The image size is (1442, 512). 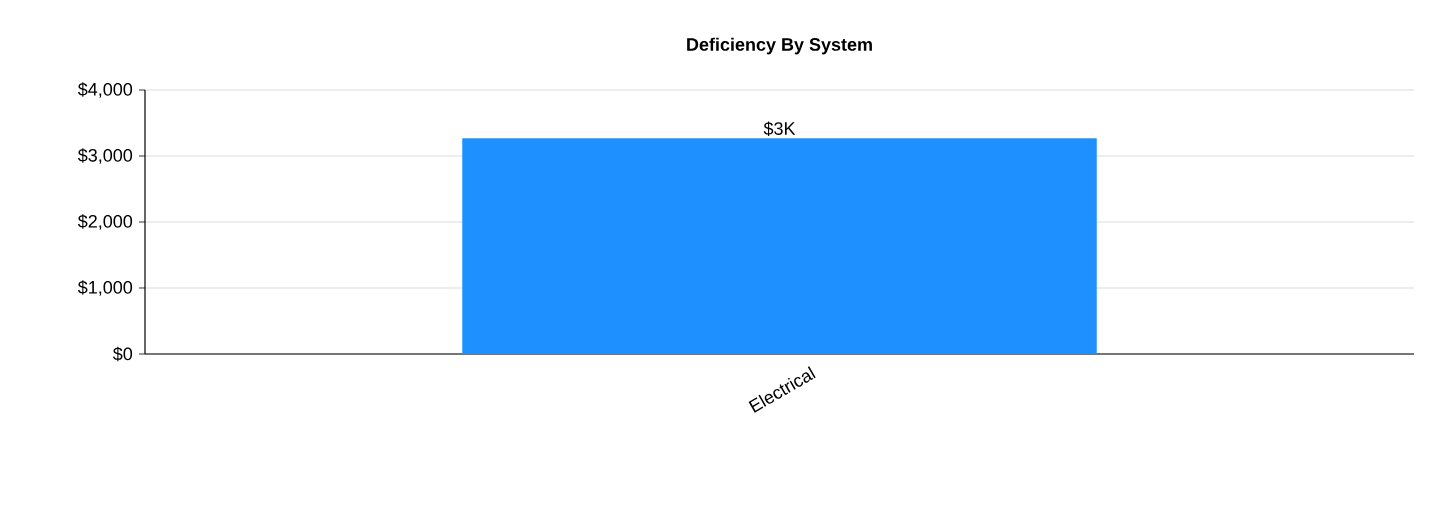 I want to click on data-label: $3K, so click(x=779, y=128).